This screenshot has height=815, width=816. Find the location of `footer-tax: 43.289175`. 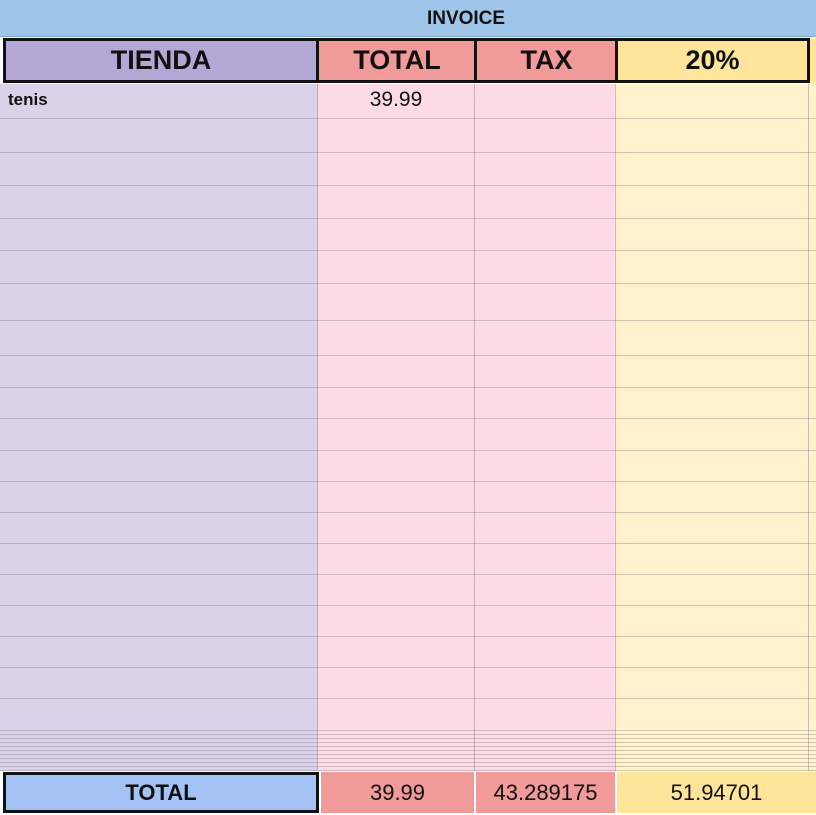

footer-tax: 43.289175 is located at coordinates (545, 792).